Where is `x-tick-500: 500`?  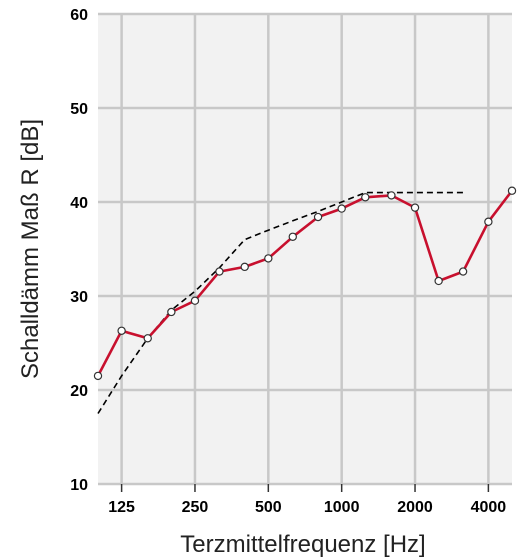 x-tick-500: 500 is located at coordinates (268, 507).